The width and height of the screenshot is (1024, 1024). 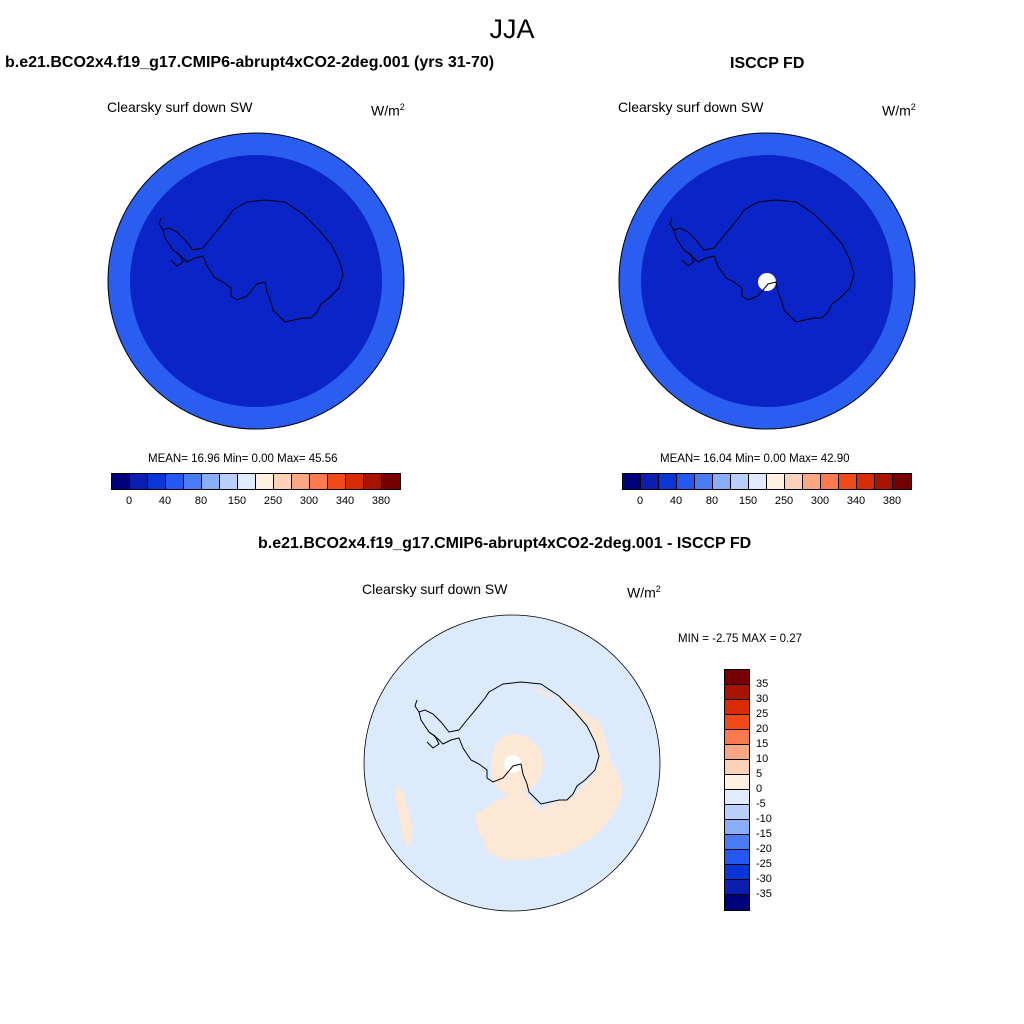 I want to click on diff-colorbar-tick: 20, so click(x=762, y=729).